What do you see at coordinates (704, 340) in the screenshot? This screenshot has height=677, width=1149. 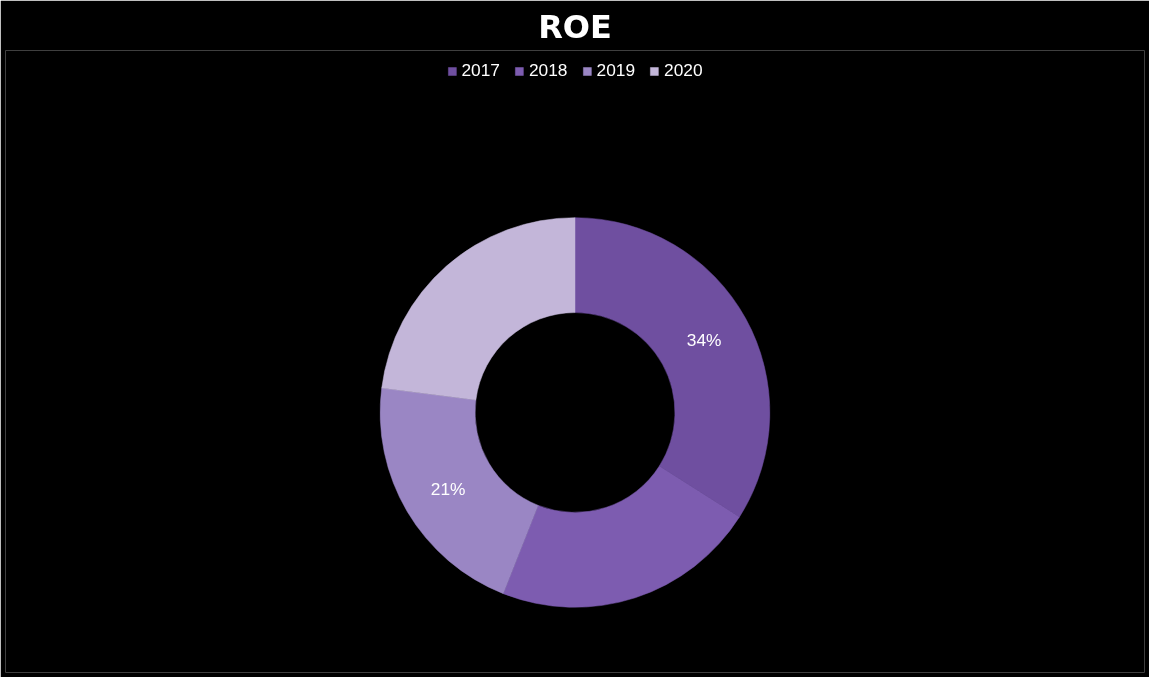 I see `data-label: 34%` at bounding box center [704, 340].